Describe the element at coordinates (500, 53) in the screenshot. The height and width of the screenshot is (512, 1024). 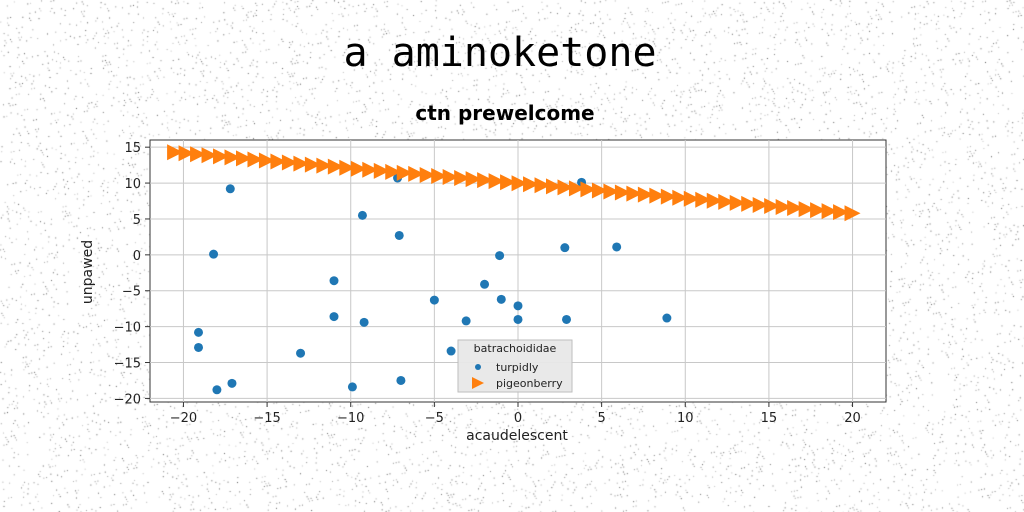
I see `figure-suptitle: a aminoketone` at that location.